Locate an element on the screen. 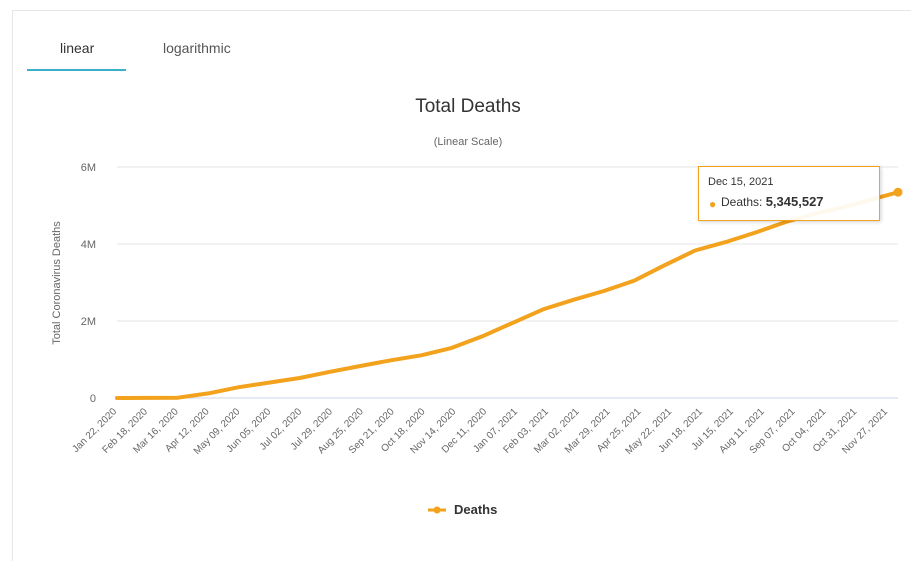 The height and width of the screenshot is (565, 913). tooltip-label: Deaths: is located at coordinates (742, 202).